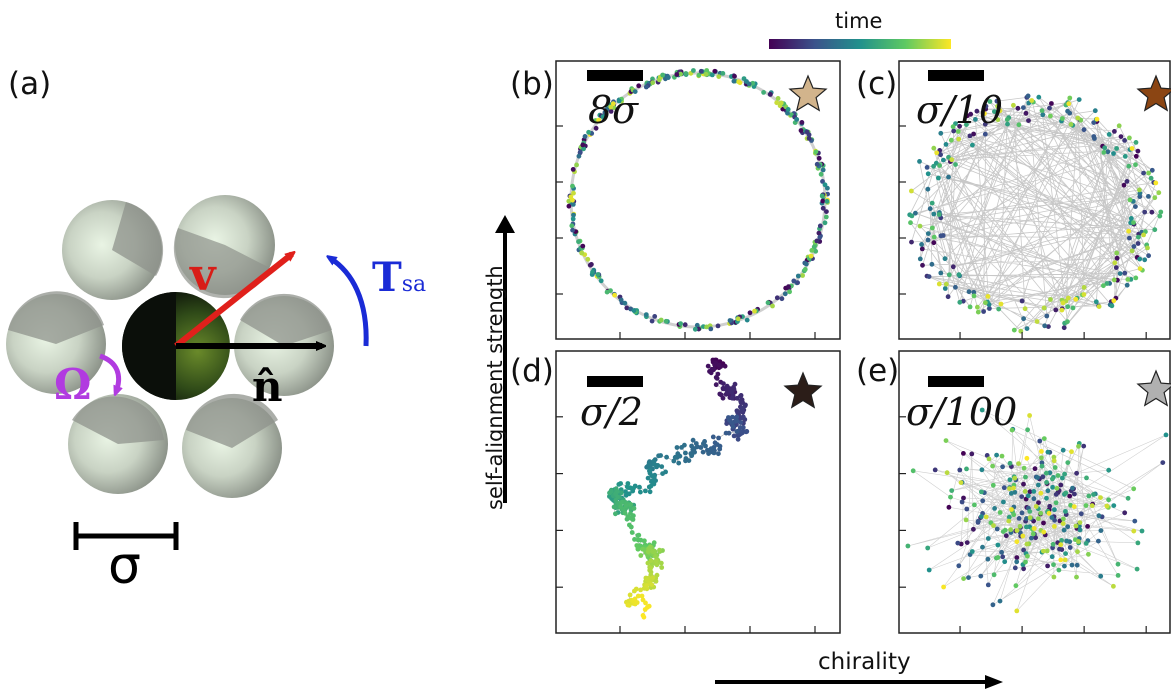 This screenshot has height=689, width=1171. Describe the element at coordinates (956, 75) in the screenshot. I see `scale-bar` at that location.